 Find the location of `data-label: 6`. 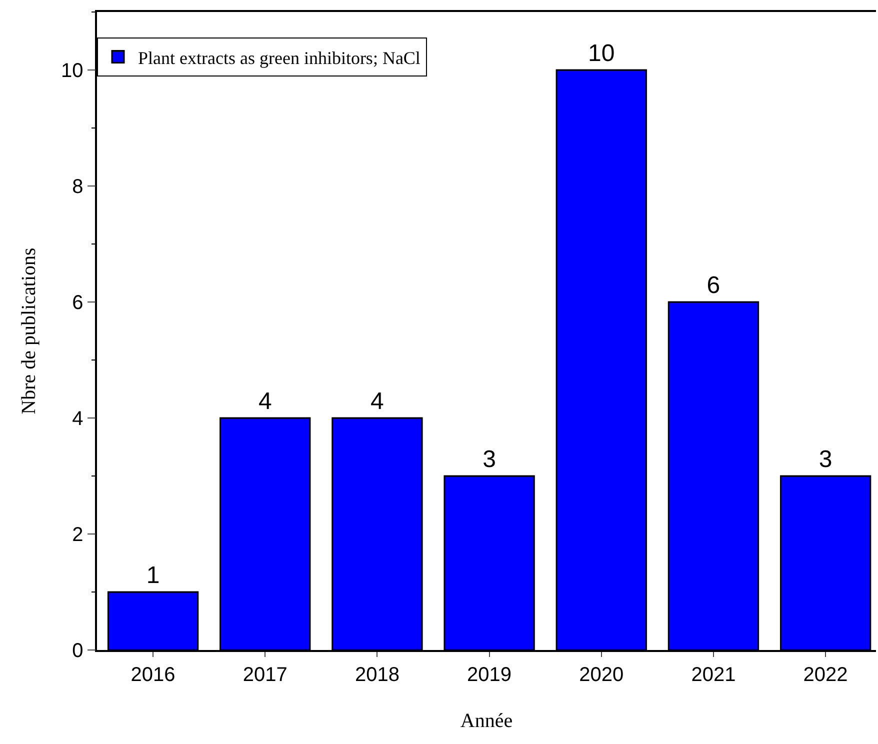

data-label: 6 is located at coordinates (713, 285).